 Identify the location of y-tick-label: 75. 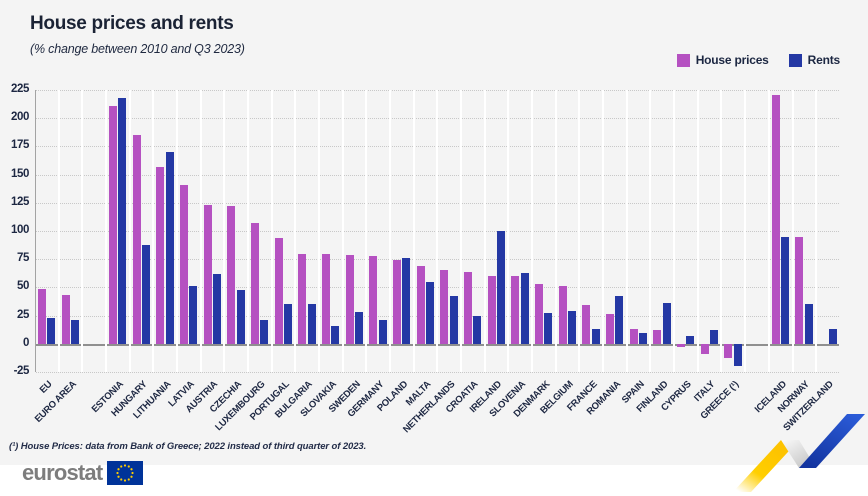
(23, 258).